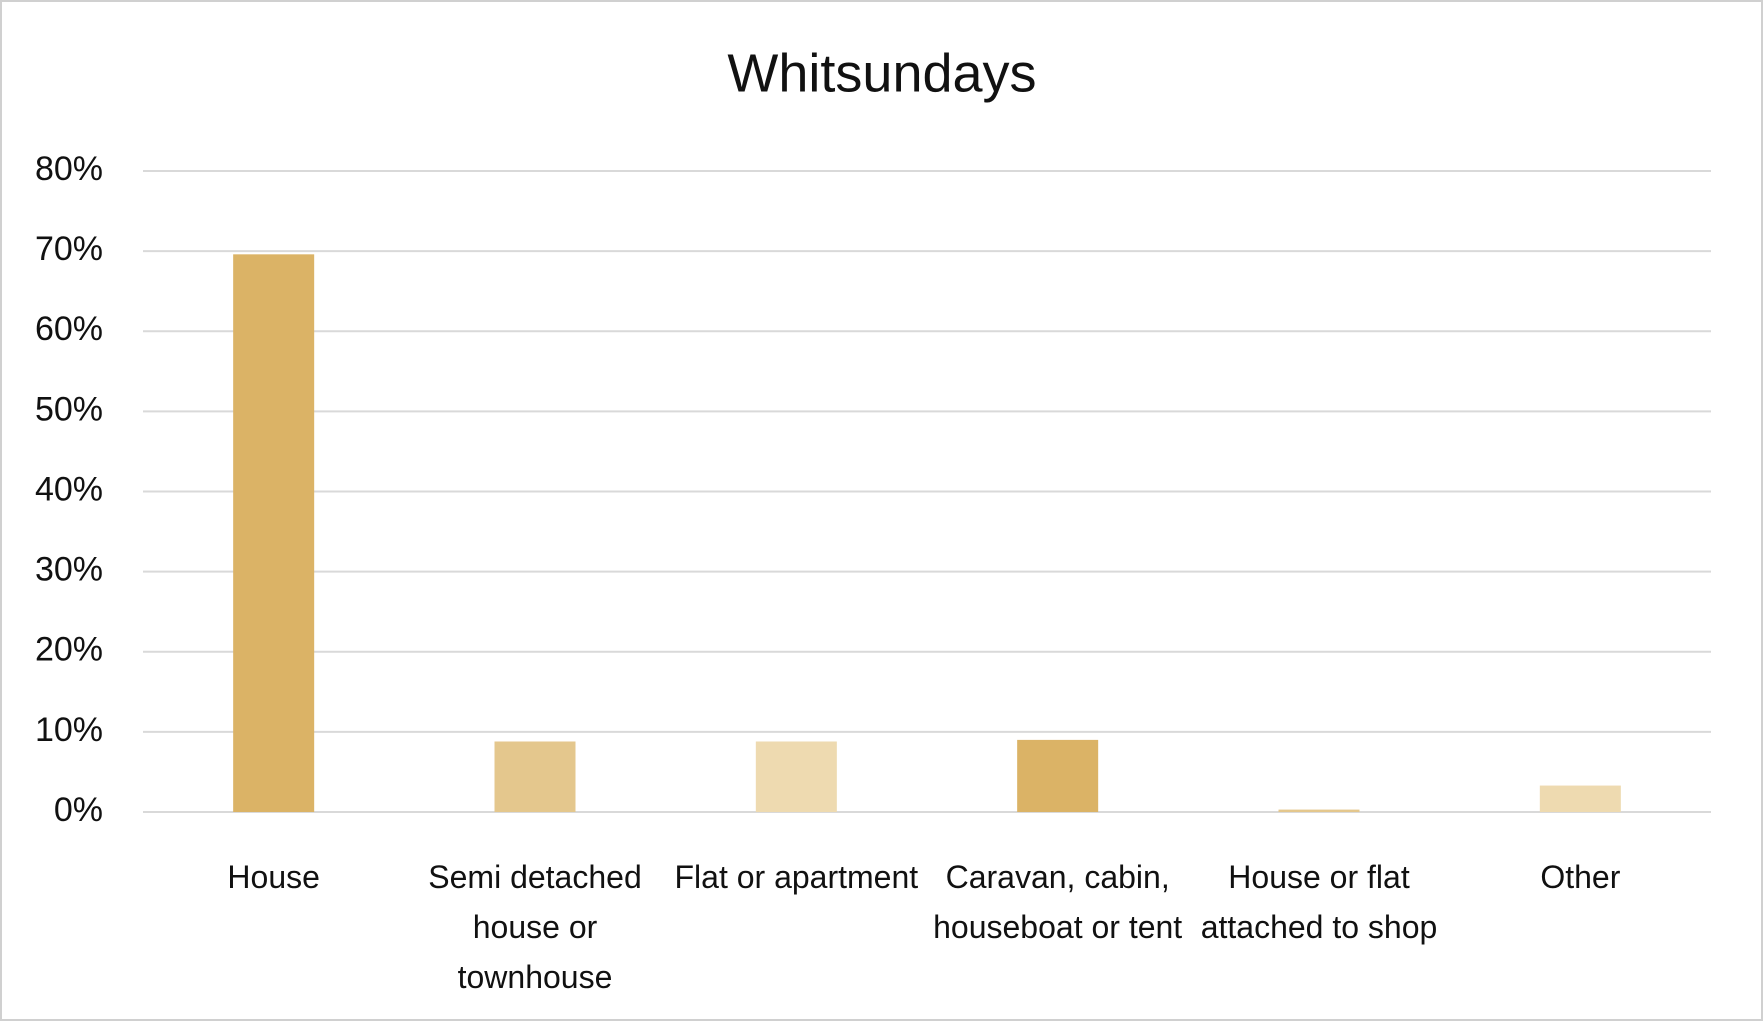 The width and height of the screenshot is (1763, 1021). I want to click on y-tick-label: 10%, so click(69, 730).